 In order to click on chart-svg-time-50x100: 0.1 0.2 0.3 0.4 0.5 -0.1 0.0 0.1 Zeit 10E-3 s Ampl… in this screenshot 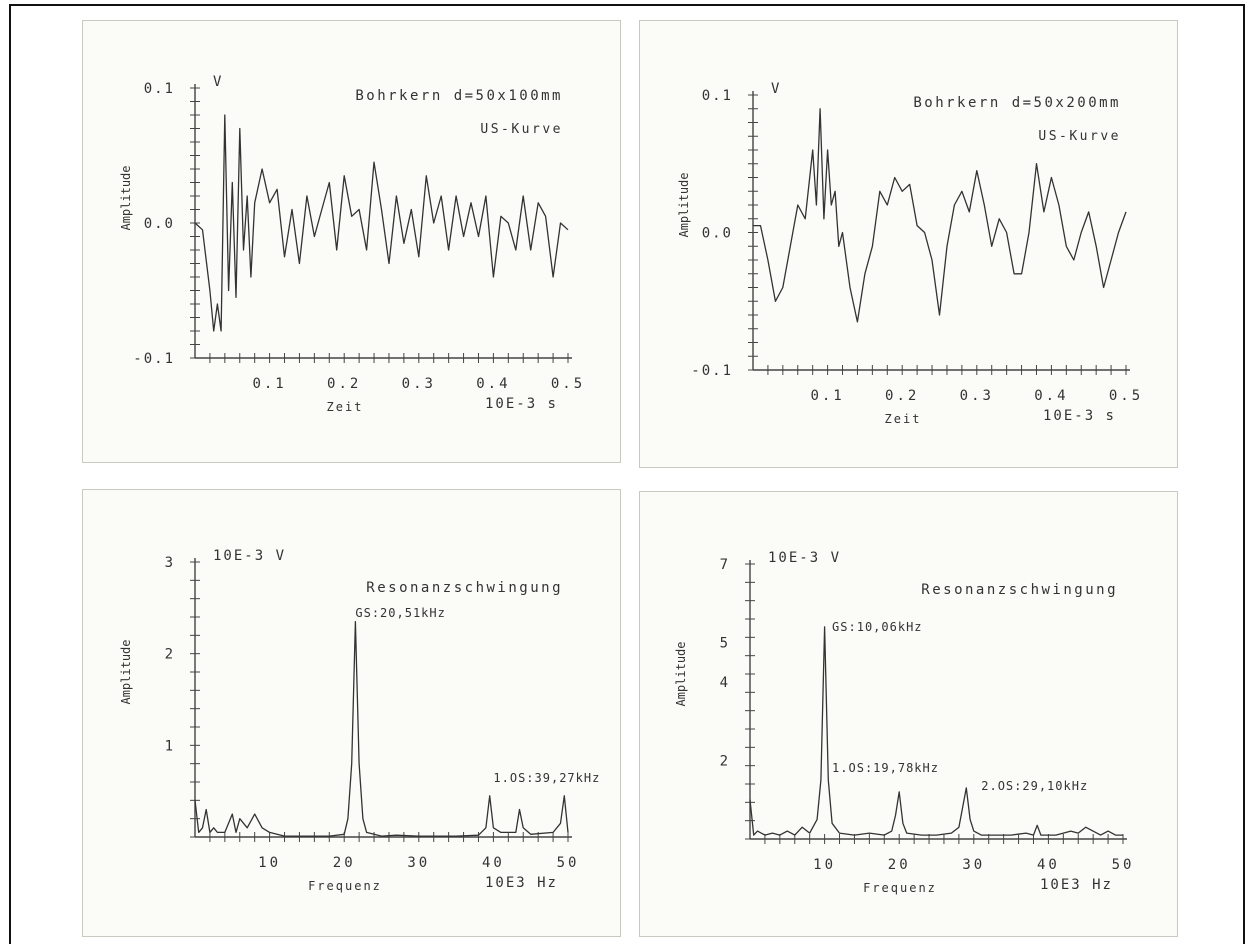, I will do `click(352, 244)`.